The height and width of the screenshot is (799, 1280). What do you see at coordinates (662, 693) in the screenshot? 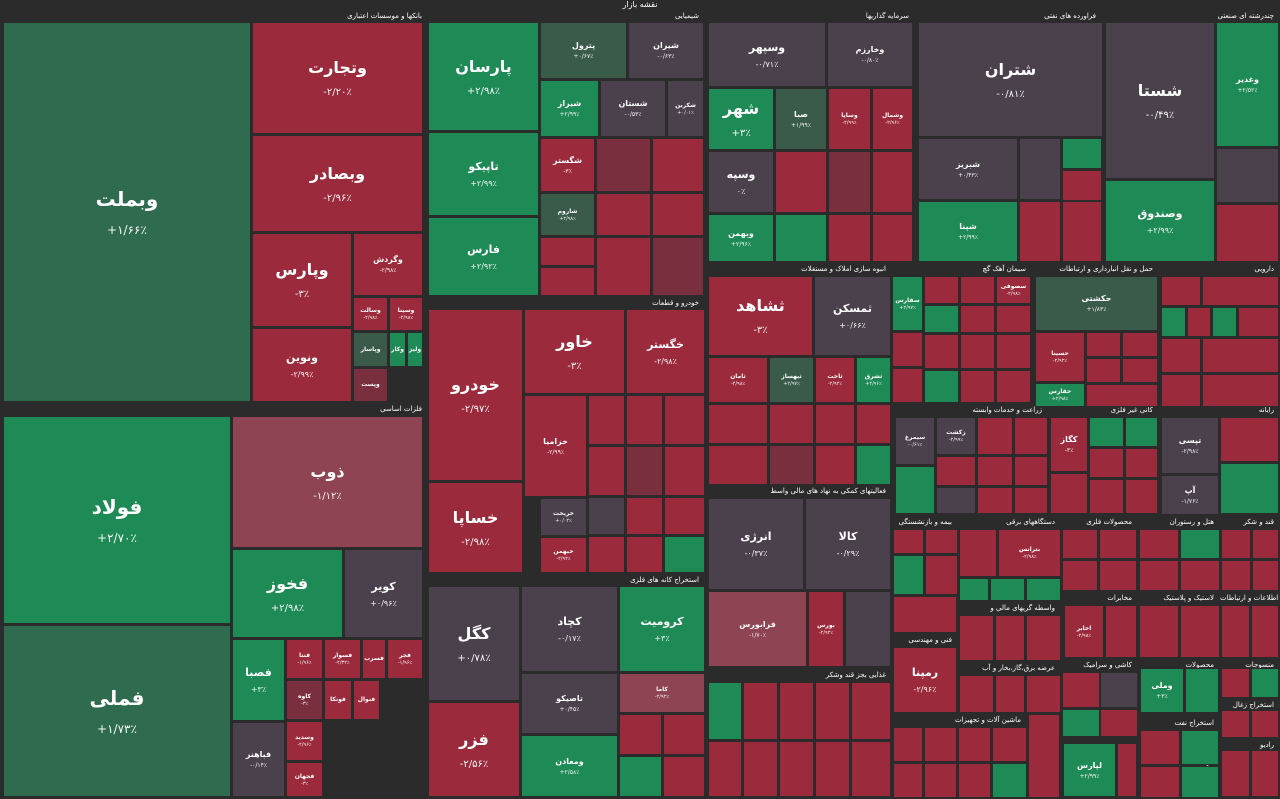
I see `tile-kama: کاما -۲/۹۲٪` at bounding box center [662, 693].